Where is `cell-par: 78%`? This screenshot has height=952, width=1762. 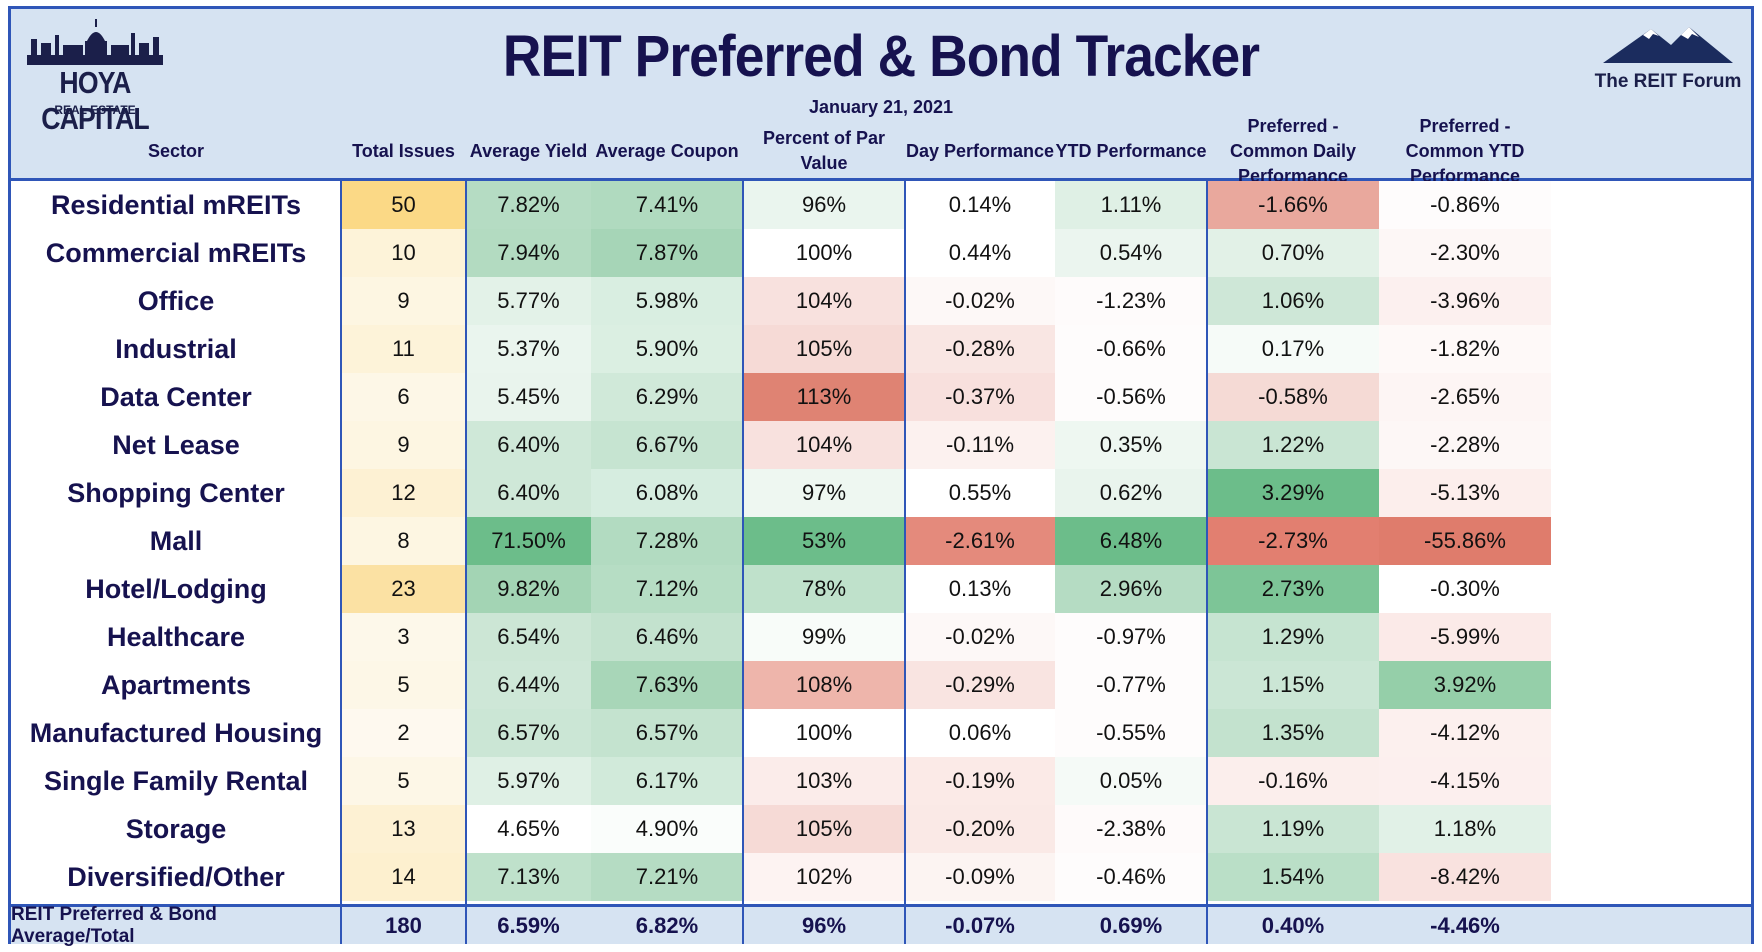 cell-par: 78% is located at coordinates (824, 589).